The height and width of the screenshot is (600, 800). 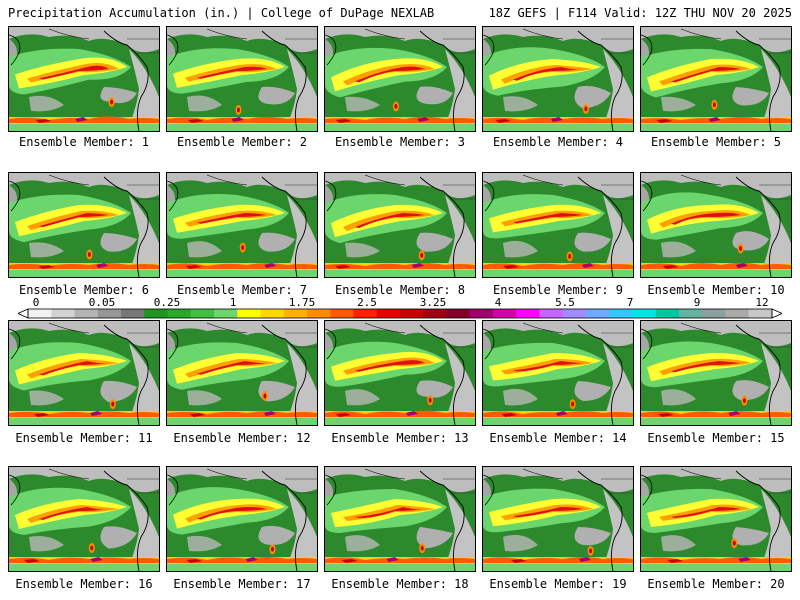 I want to click on colorbar-right-arrow, so click(x=776, y=313).